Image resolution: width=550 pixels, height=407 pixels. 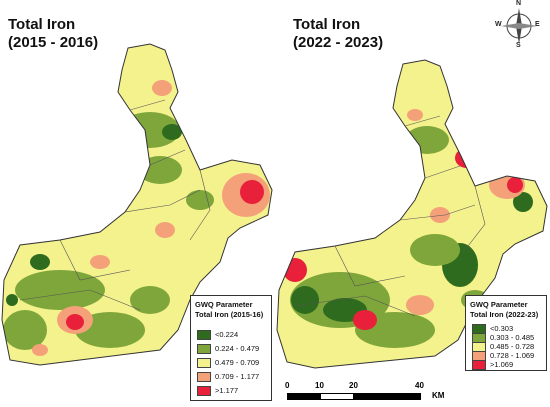 I want to click on compass-n: N, so click(x=519, y=3).